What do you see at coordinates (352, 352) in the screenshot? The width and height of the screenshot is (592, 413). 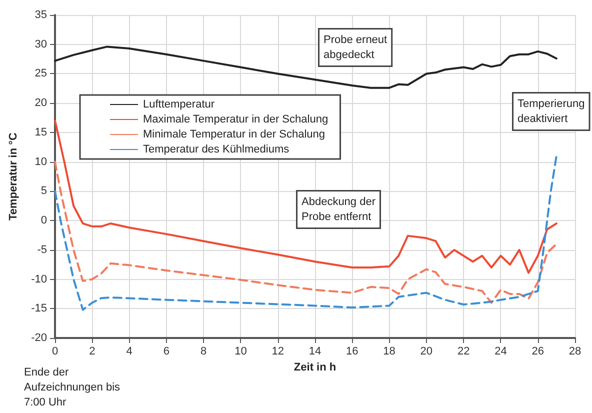 I see `x-tick-label: 16` at bounding box center [352, 352].